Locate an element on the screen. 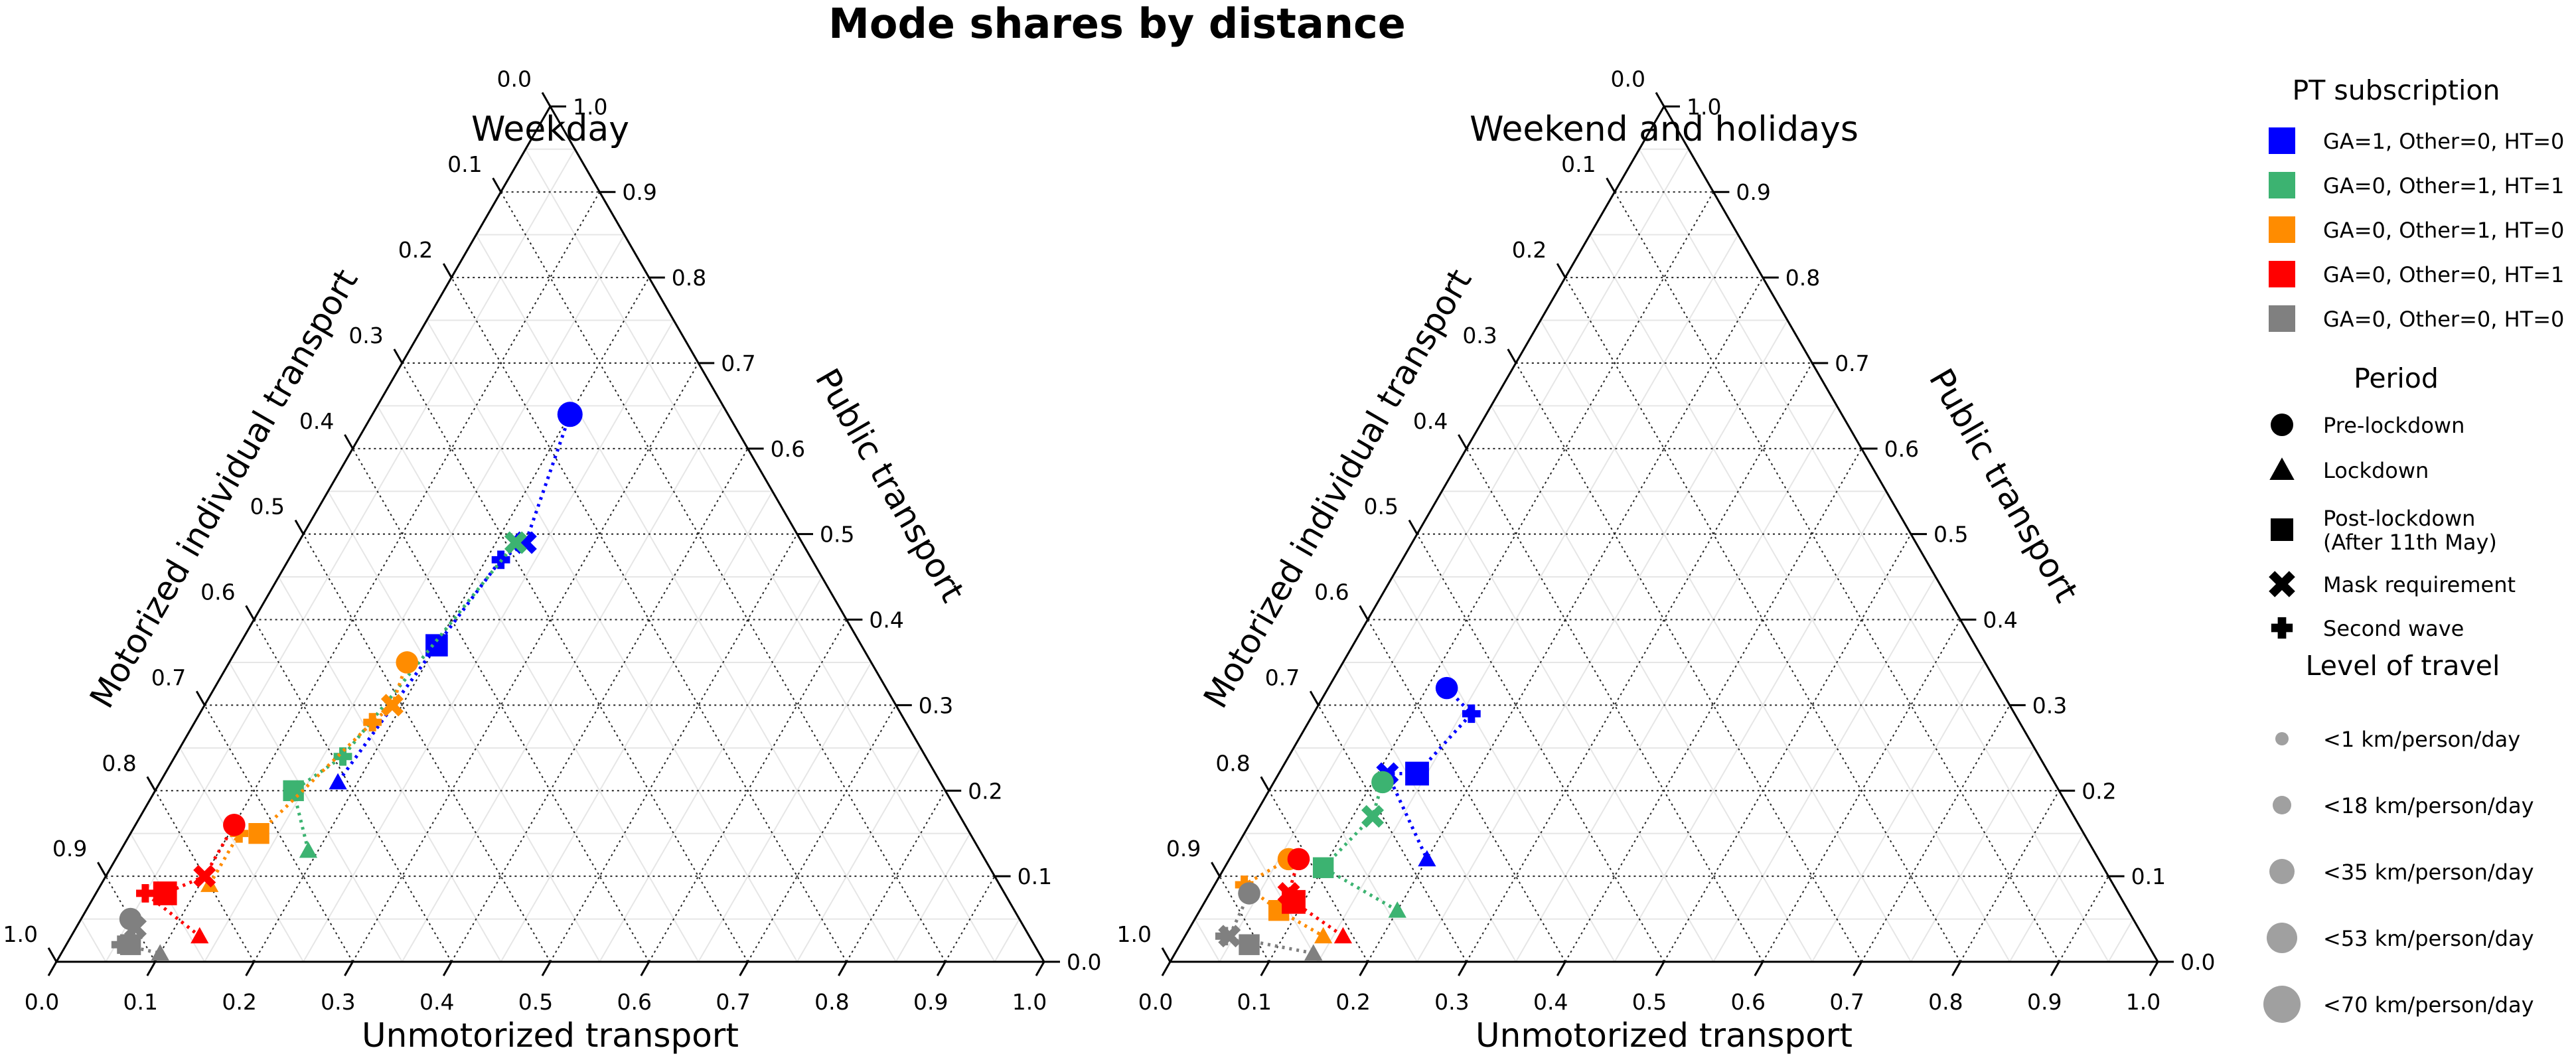 This screenshot has height=1062, width=2576. bottom-tick-label: 0.7 is located at coordinates (1847, 1002).